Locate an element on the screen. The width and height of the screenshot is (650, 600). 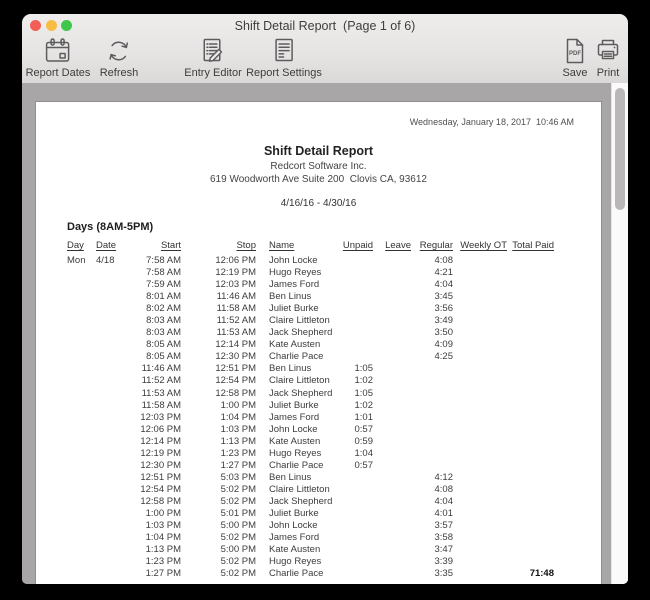
scrollbar-thumb is located at coordinates (619, 149).